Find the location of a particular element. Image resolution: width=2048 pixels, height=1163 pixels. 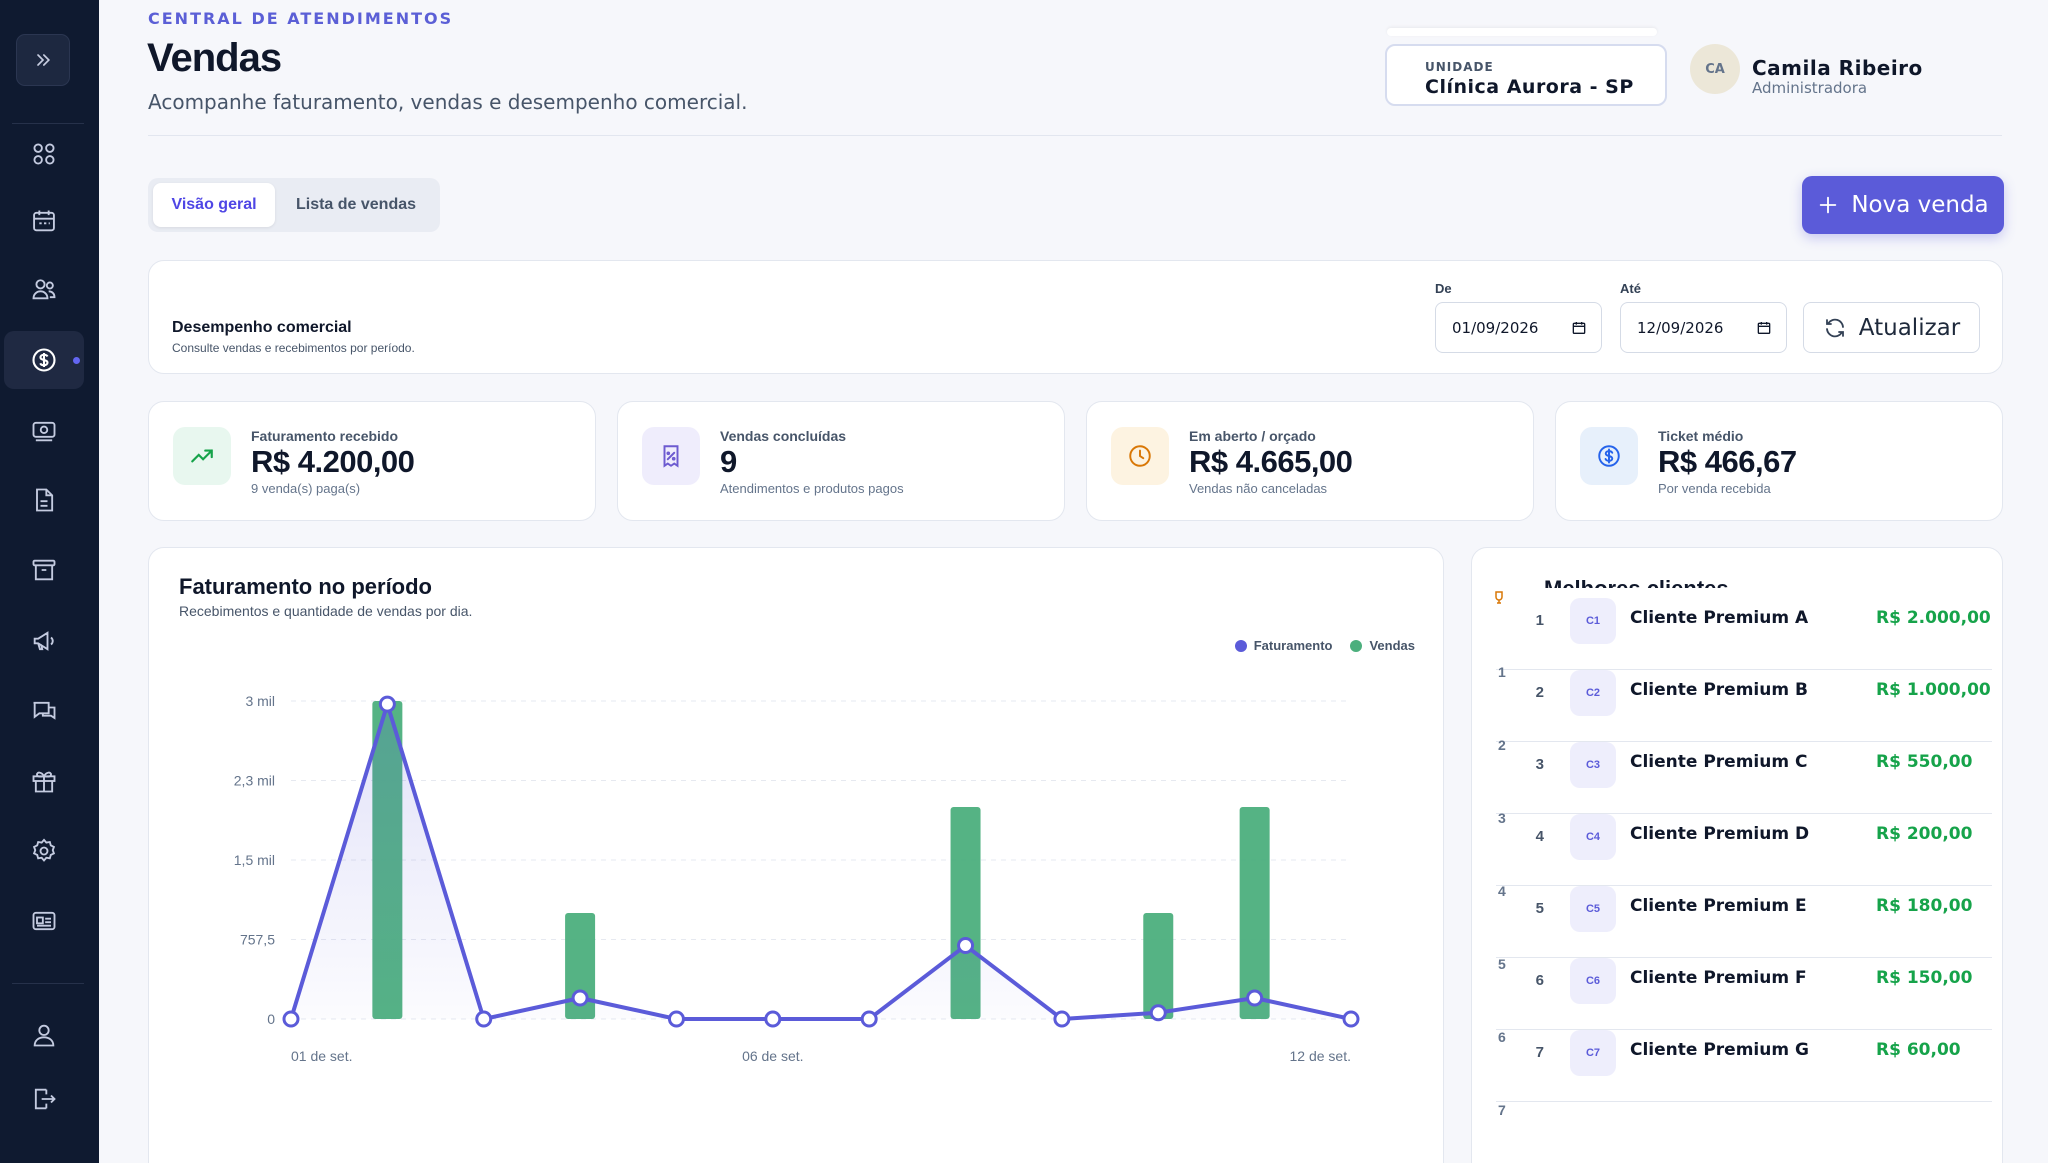

client-rank: 2 is located at coordinates (1539, 692).